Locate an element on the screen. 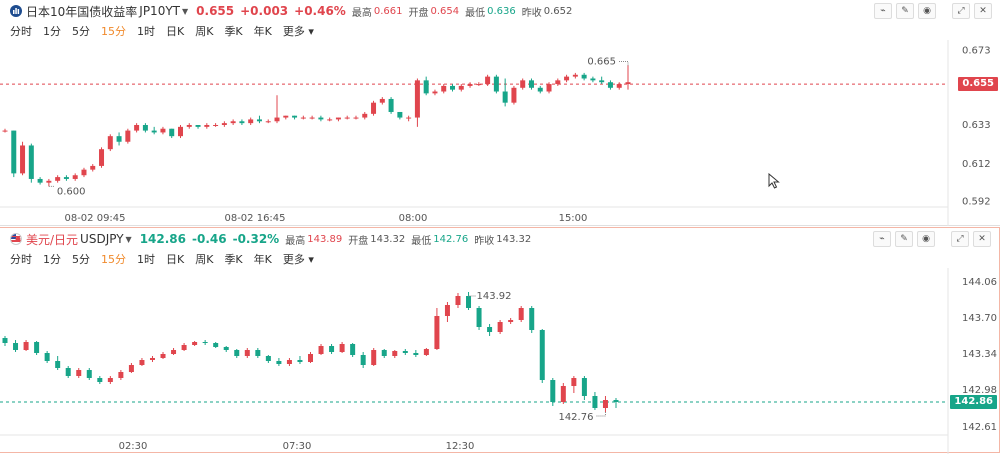 Image resolution: width=1000 pixels, height=454 pixels. top-change: +0.003 is located at coordinates (264, 11).